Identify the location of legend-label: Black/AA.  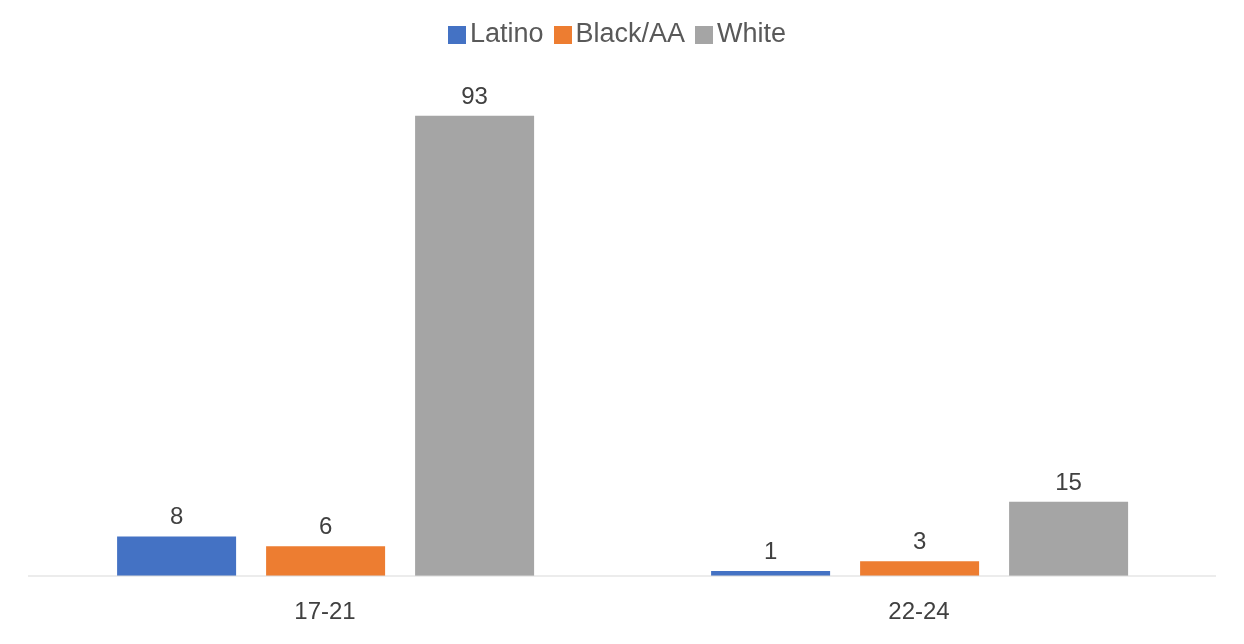
(630, 33).